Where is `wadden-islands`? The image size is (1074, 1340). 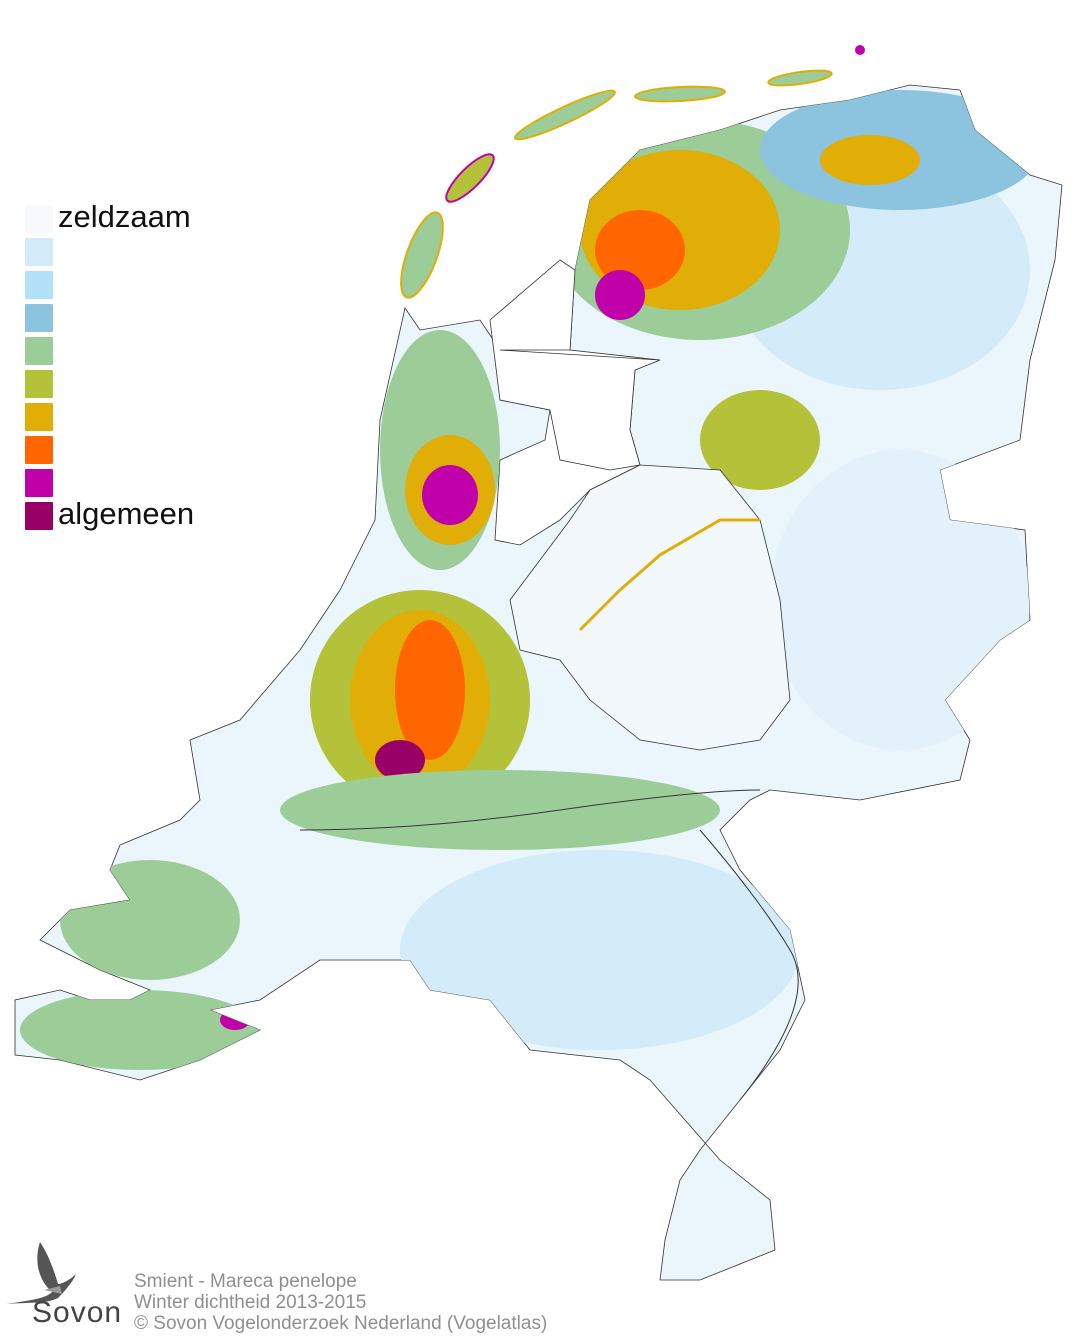
wadden-islands is located at coordinates (632, 172).